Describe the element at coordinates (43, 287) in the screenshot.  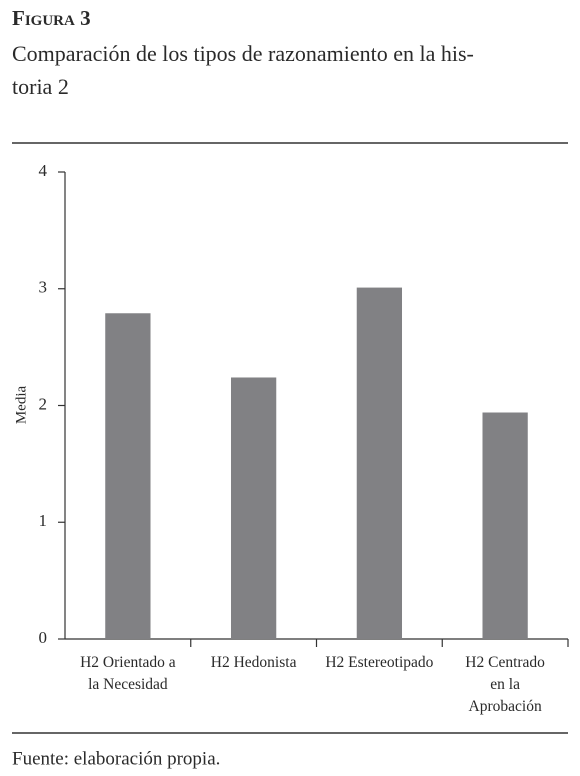
I see `y-tick-label: 3` at that location.